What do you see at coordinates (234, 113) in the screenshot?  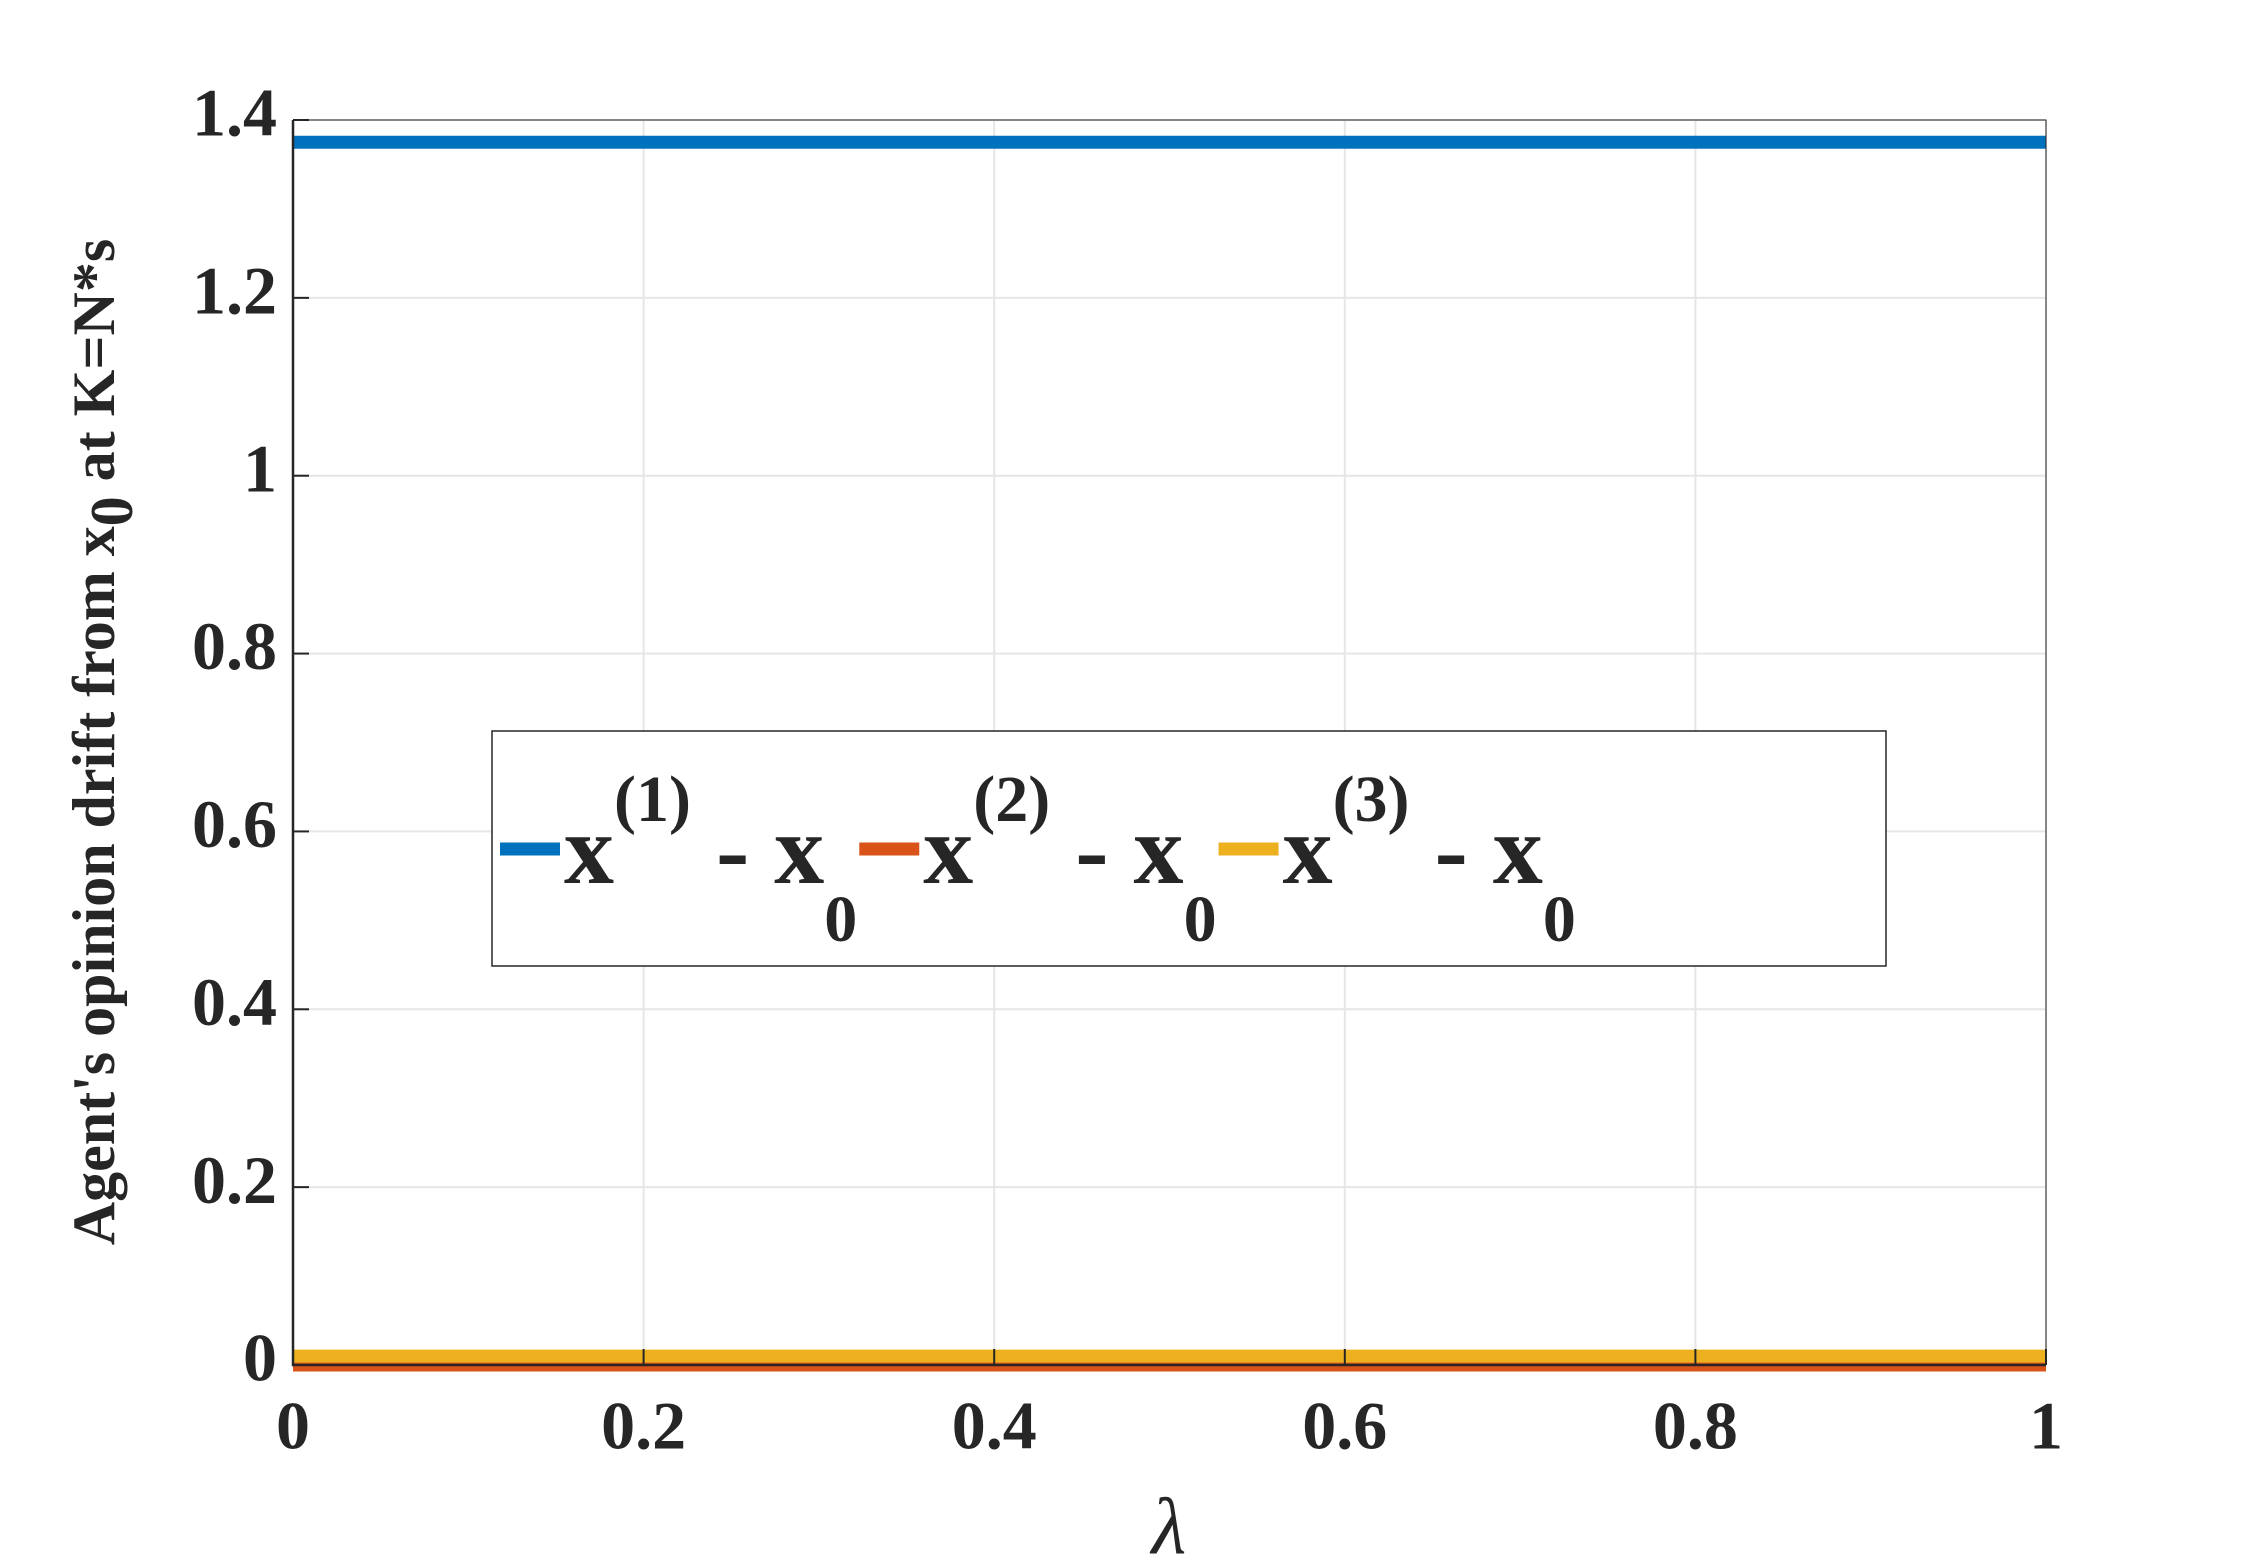 I see `y-tick-label: 1.4` at bounding box center [234, 113].